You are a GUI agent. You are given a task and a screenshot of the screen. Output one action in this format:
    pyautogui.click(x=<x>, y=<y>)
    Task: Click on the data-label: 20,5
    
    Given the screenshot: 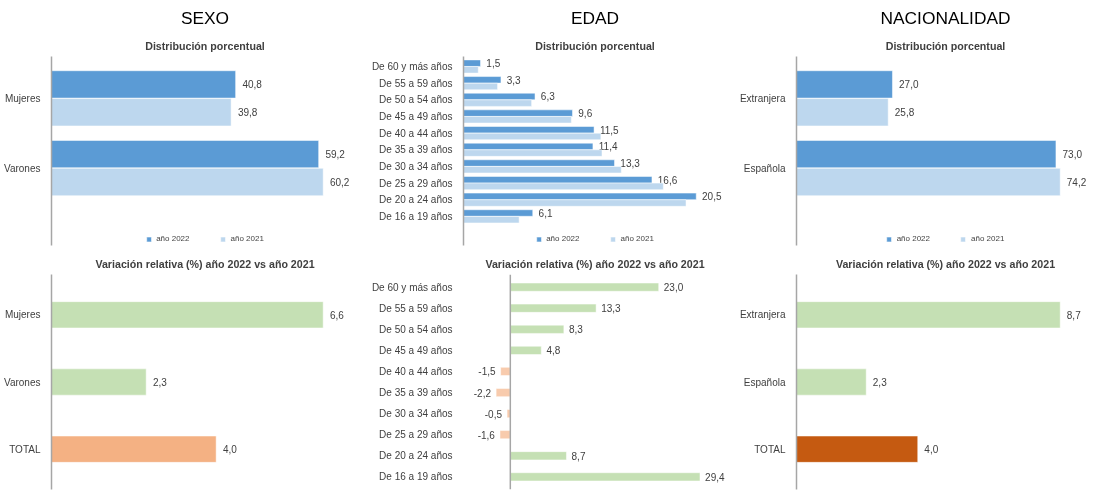 What is the action you would take?
    pyautogui.click(x=712, y=197)
    